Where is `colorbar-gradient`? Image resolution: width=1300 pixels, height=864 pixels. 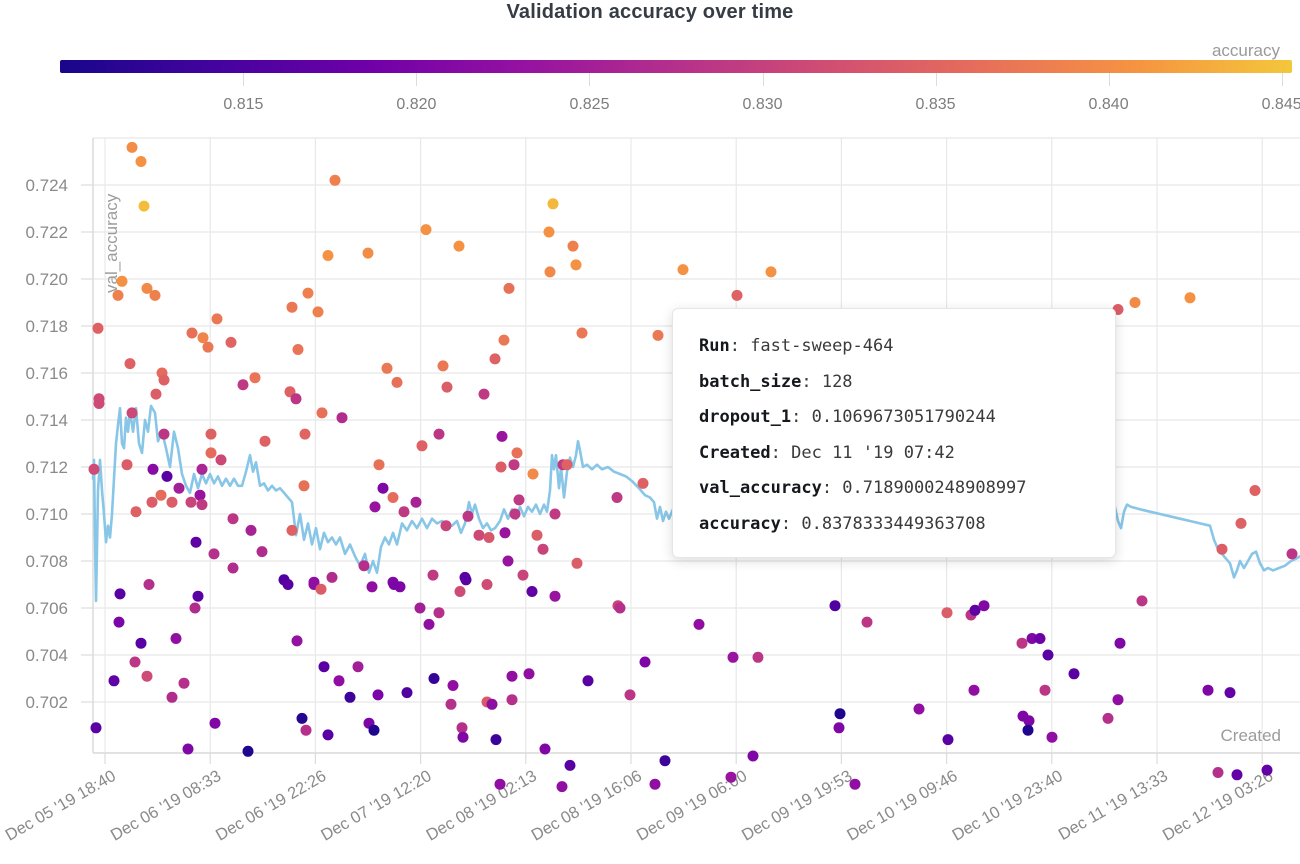
colorbar-gradient is located at coordinates (676, 66).